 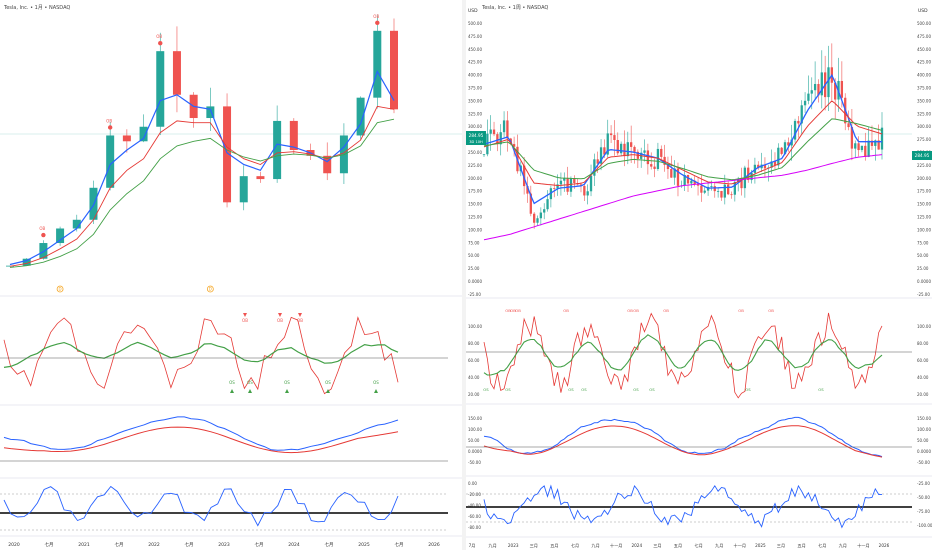 I want to click on right-ob-label: OB, so click(x=636, y=310).